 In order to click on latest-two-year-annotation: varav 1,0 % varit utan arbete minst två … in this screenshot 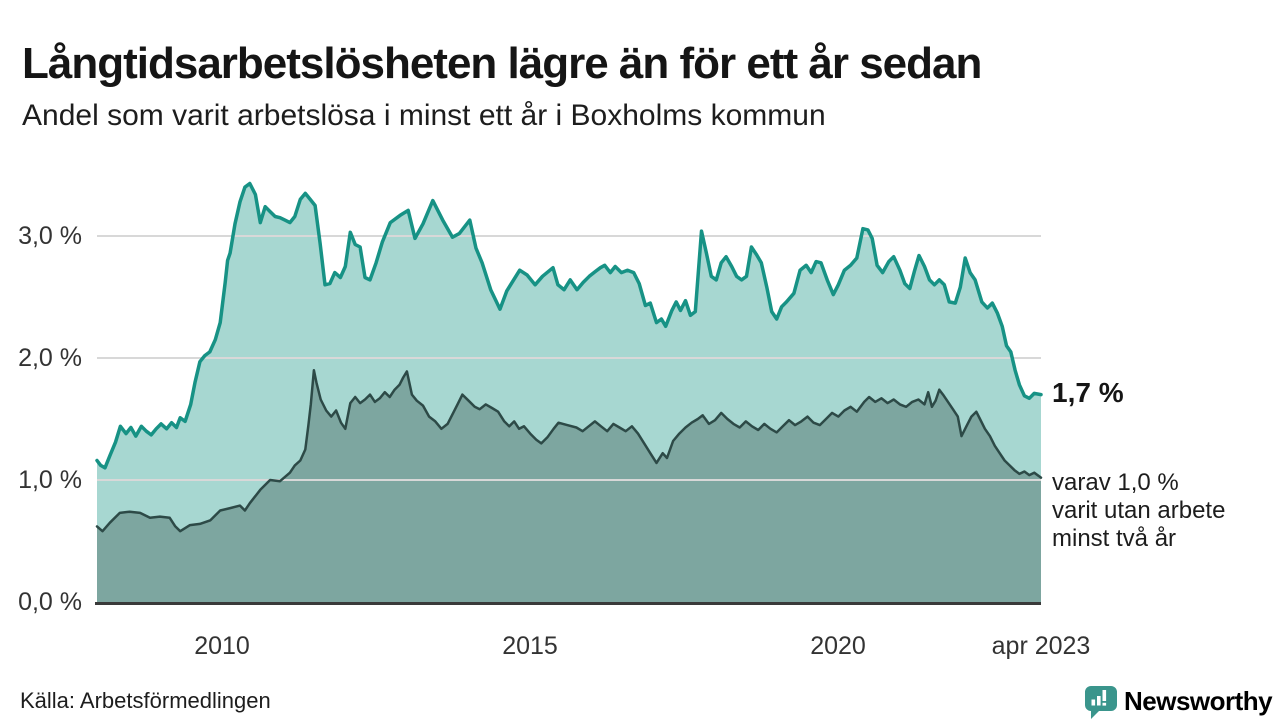, I will do `click(1138, 511)`.